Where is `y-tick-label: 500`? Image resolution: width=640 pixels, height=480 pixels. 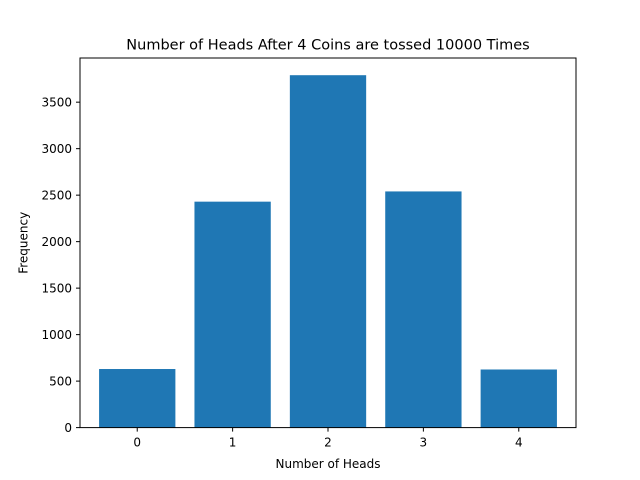
y-tick-label: 500 is located at coordinates (60, 382).